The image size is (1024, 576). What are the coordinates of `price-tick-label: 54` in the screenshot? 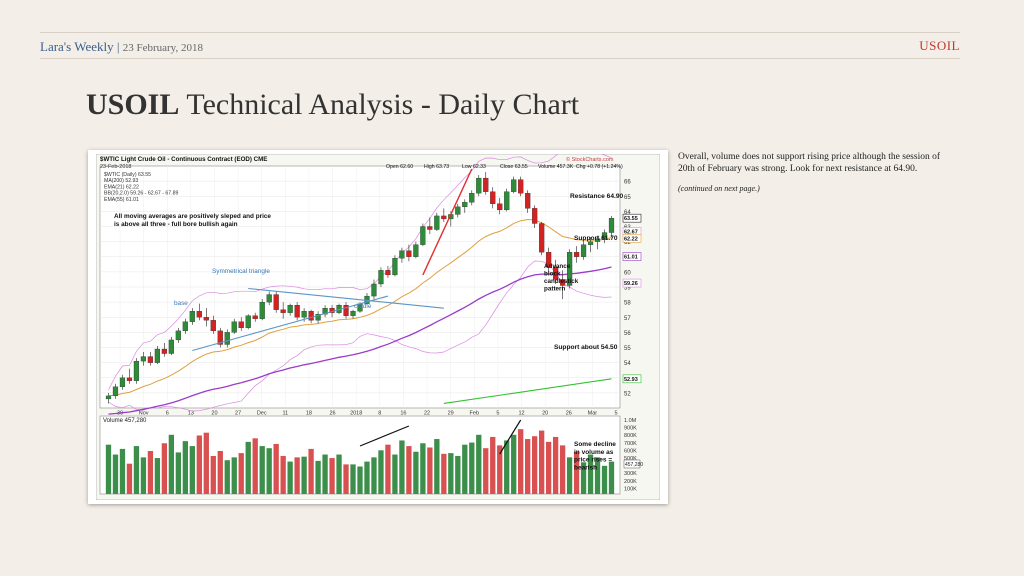 It's located at (627, 364).